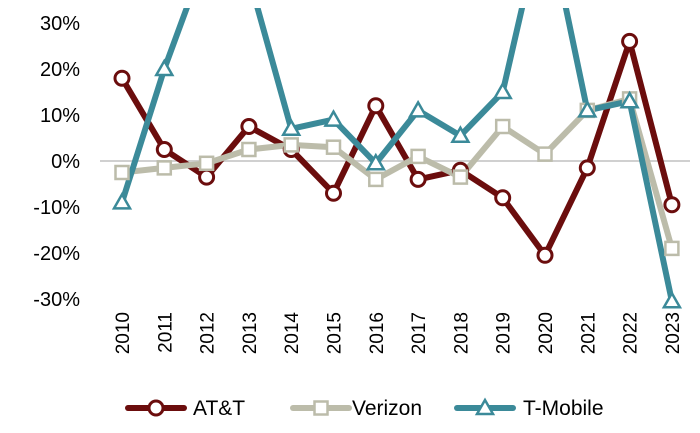  I want to click on x-tick-label: 2018, so click(461, 333).